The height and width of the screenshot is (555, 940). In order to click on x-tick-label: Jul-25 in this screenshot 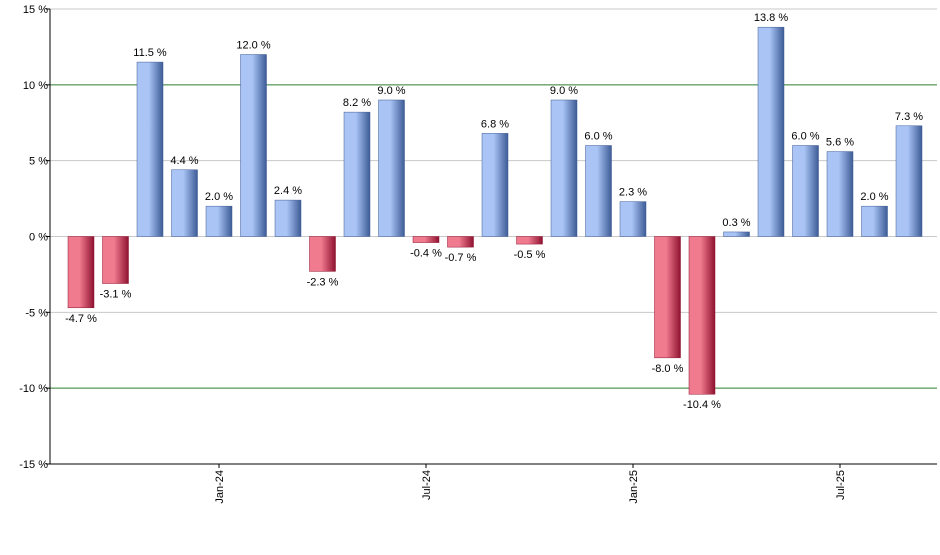, I will do `click(841, 485)`.